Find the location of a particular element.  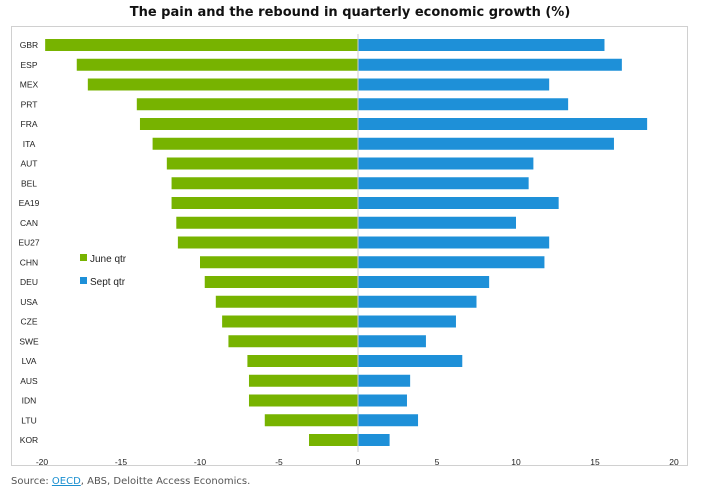

category-label-aus: AUS is located at coordinates (29, 381).